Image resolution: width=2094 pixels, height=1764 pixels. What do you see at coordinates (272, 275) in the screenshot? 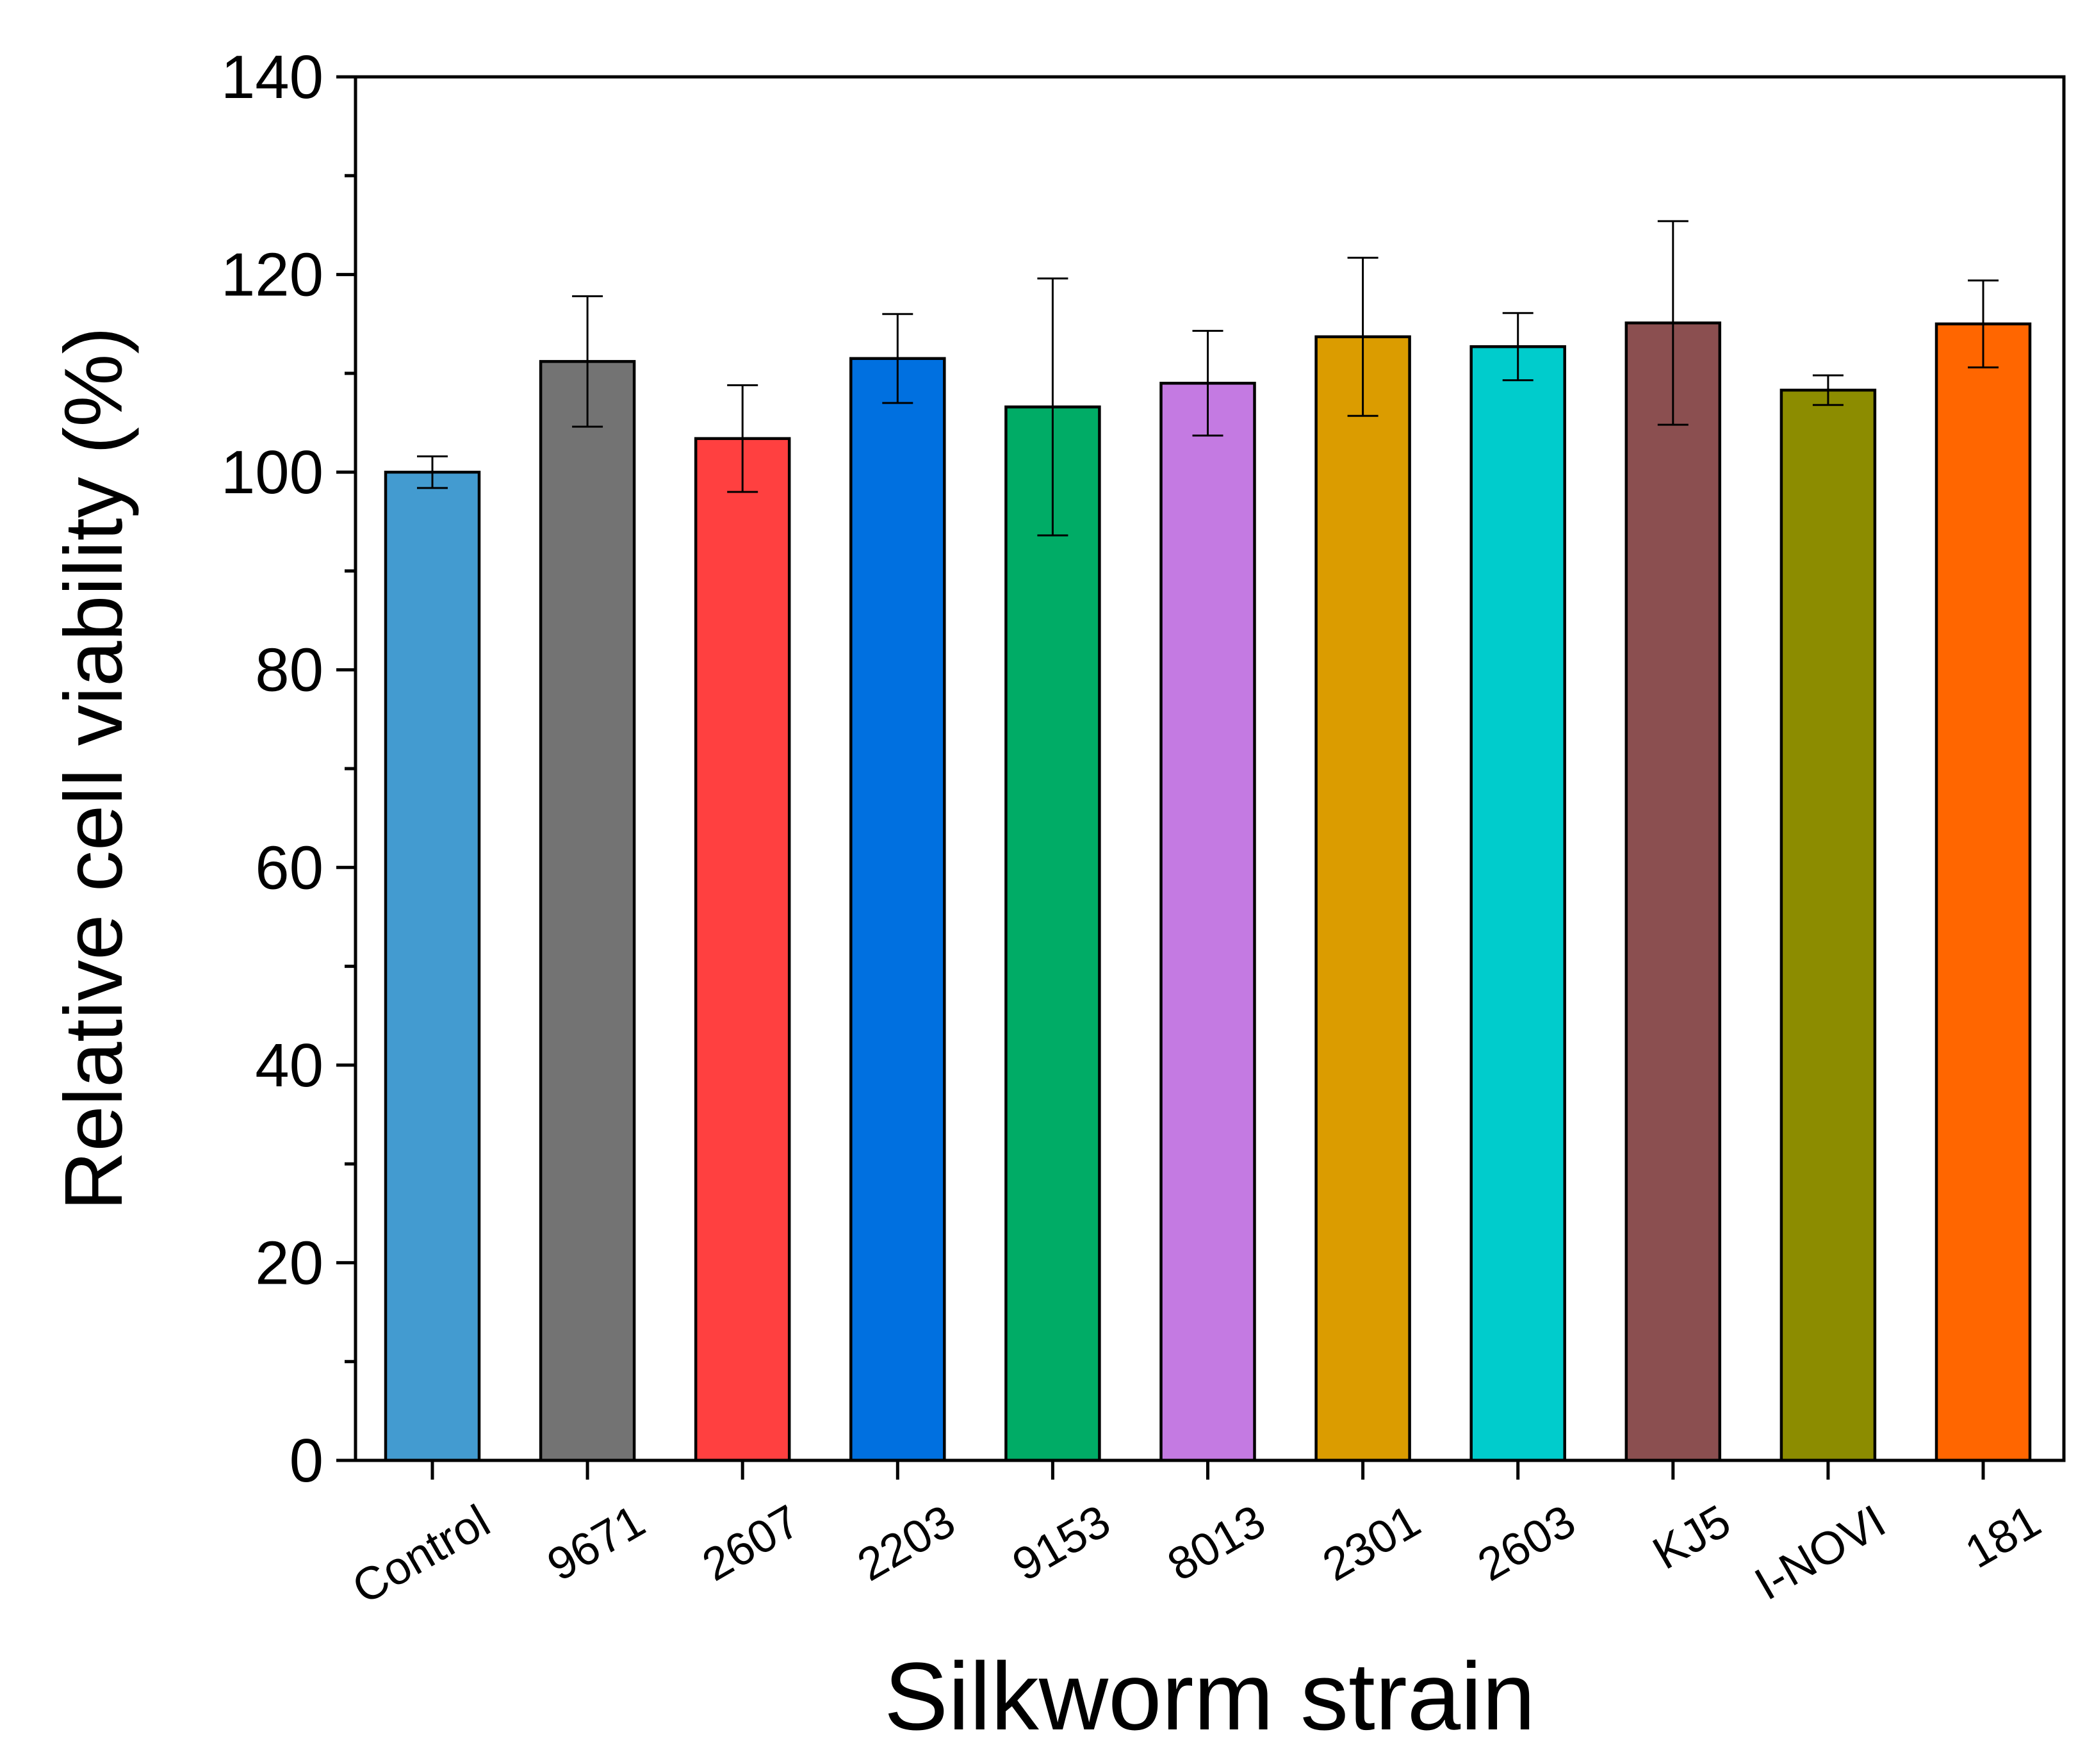
I see `y-tick-label: 120` at bounding box center [272, 275].